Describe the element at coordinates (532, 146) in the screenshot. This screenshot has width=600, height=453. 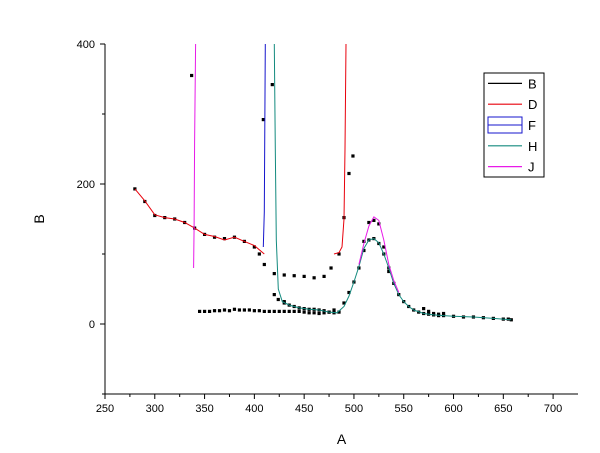
I see `legend-label: H` at that location.